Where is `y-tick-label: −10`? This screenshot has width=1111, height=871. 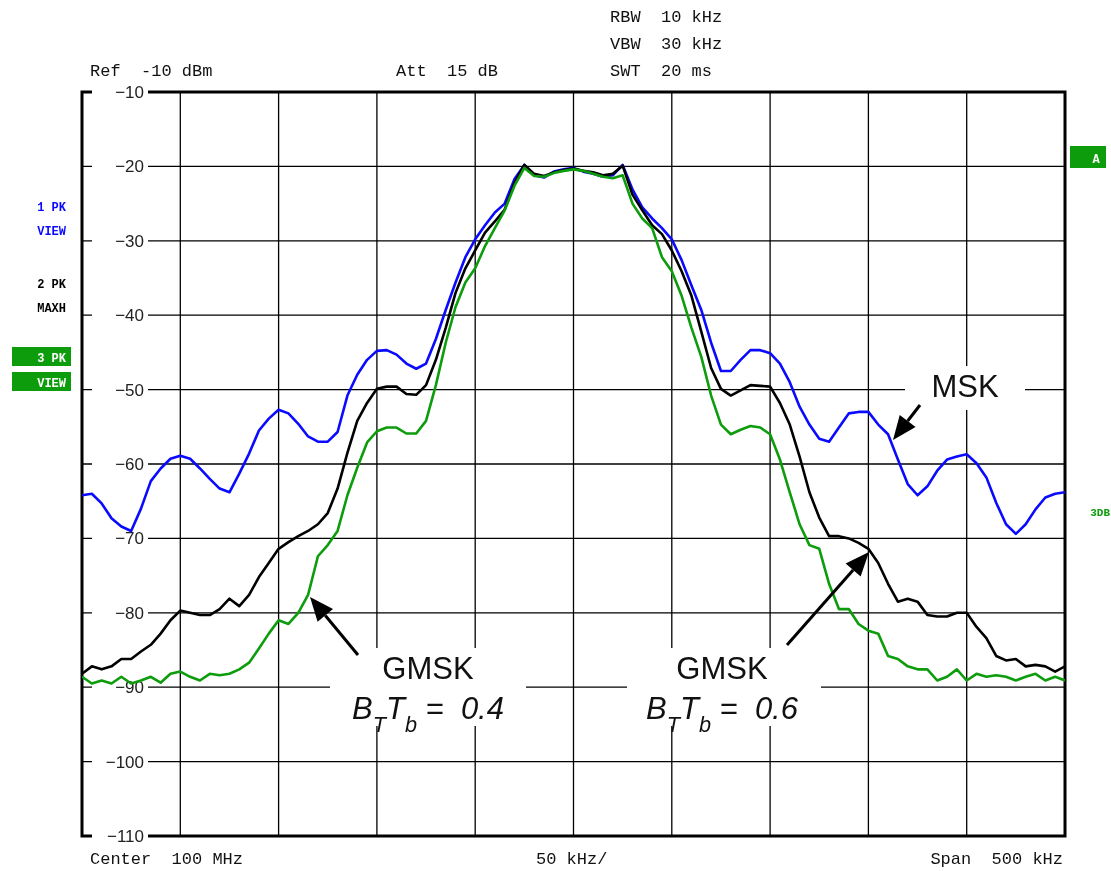
y-tick-label: −10 is located at coordinates (129, 92).